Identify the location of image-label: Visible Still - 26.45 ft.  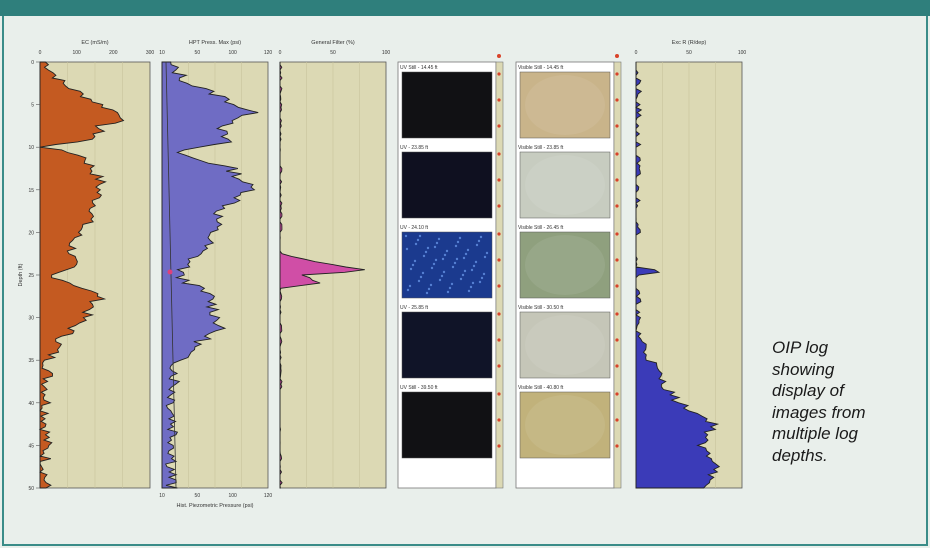
(541, 228).